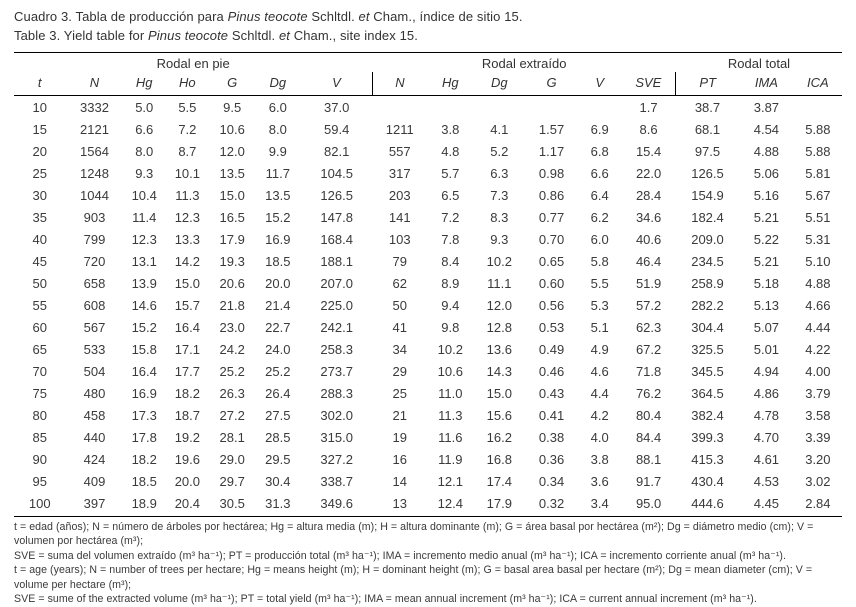 This screenshot has width=856, height=607. What do you see at coordinates (818, 393) in the screenshot?
I see `cell: 3.79` at bounding box center [818, 393].